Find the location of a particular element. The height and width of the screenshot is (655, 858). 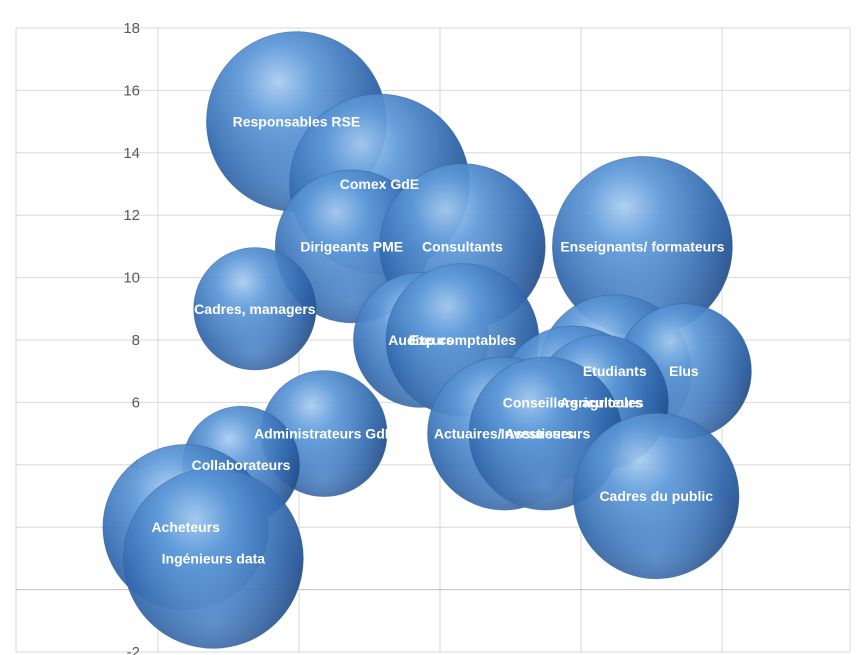

bubble-label: Comex GdE is located at coordinates (379, 184).